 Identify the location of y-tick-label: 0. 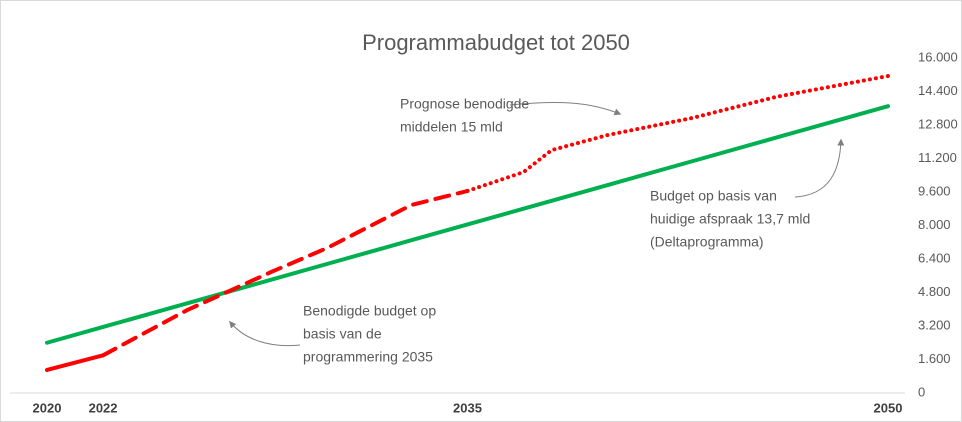
(921, 391).